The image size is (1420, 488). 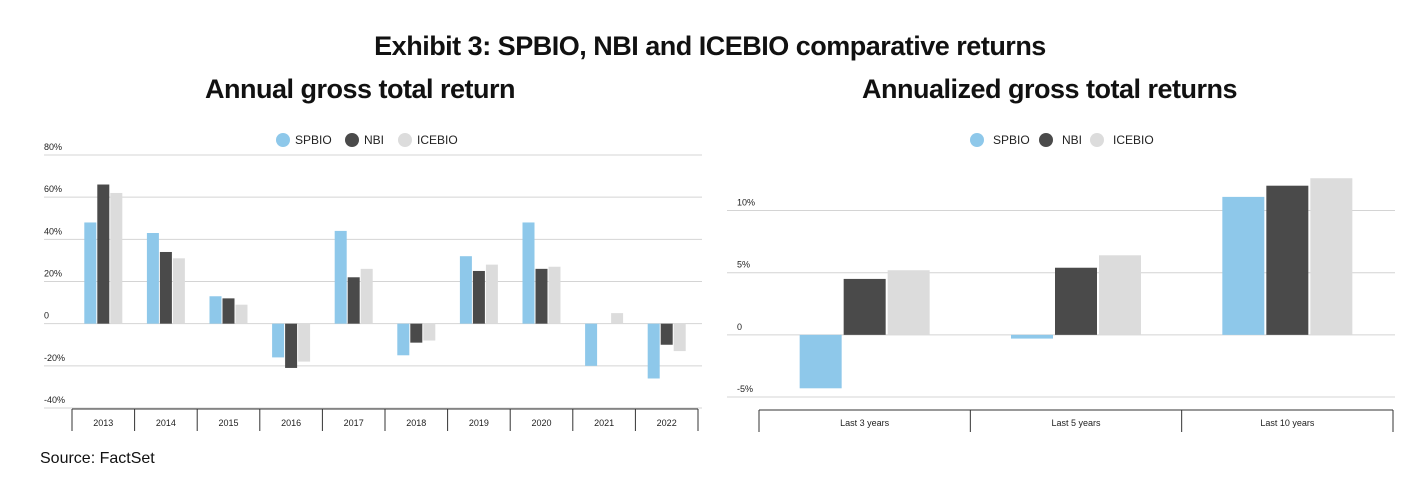 I want to click on y-tick-label: -20%, so click(x=54, y=358).